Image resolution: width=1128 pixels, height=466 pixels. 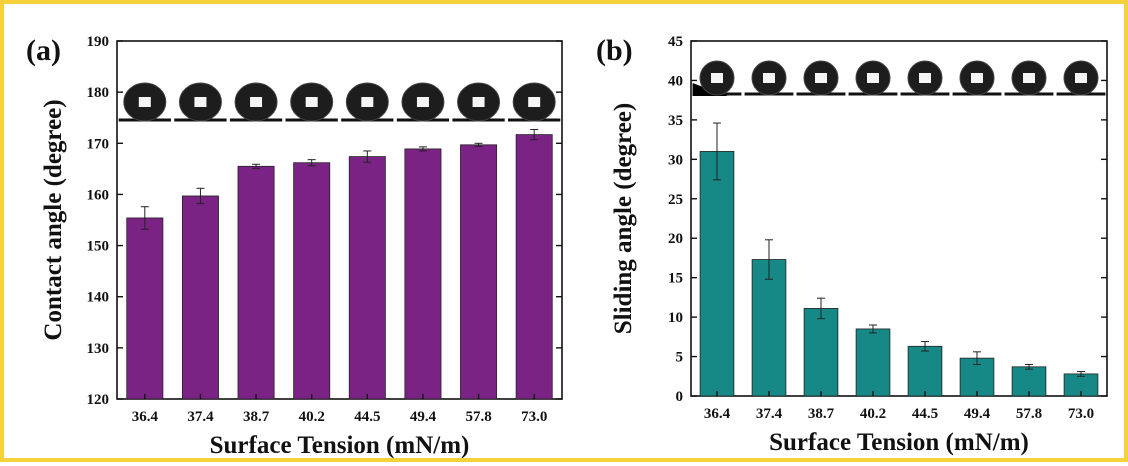 I want to click on y-tick-label: 25, so click(x=675, y=200).